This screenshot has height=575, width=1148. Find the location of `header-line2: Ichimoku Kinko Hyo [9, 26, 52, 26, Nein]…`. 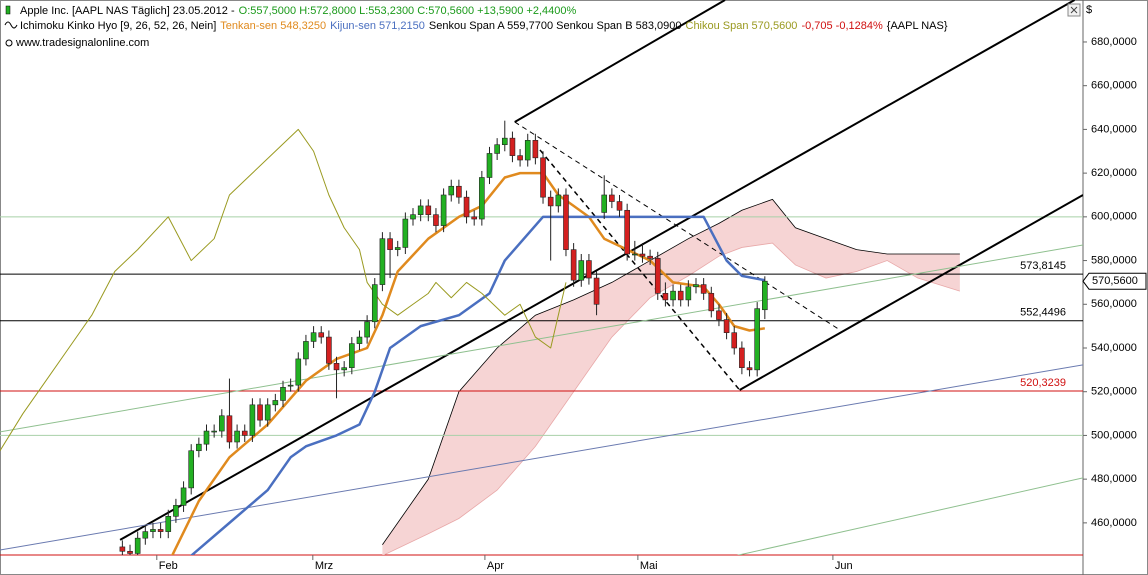

header-line2: Ichimoku Kinko Hyo [9, 26, 52, 26, Nein]… is located at coordinates (484, 26).